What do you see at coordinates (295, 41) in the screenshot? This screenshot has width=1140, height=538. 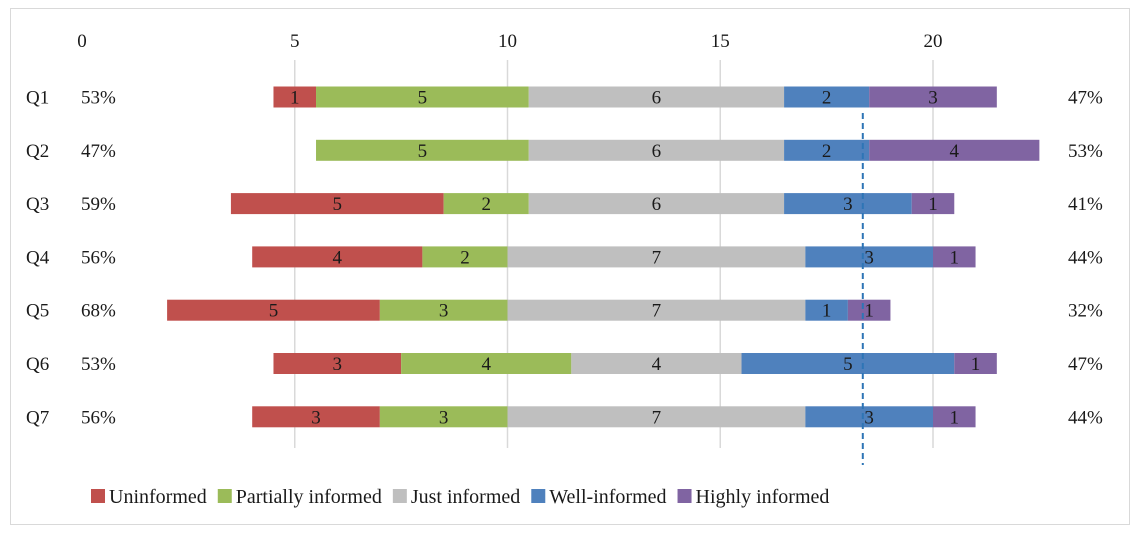 I see `x-tick-label: 5` at bounding box center [295, 41].